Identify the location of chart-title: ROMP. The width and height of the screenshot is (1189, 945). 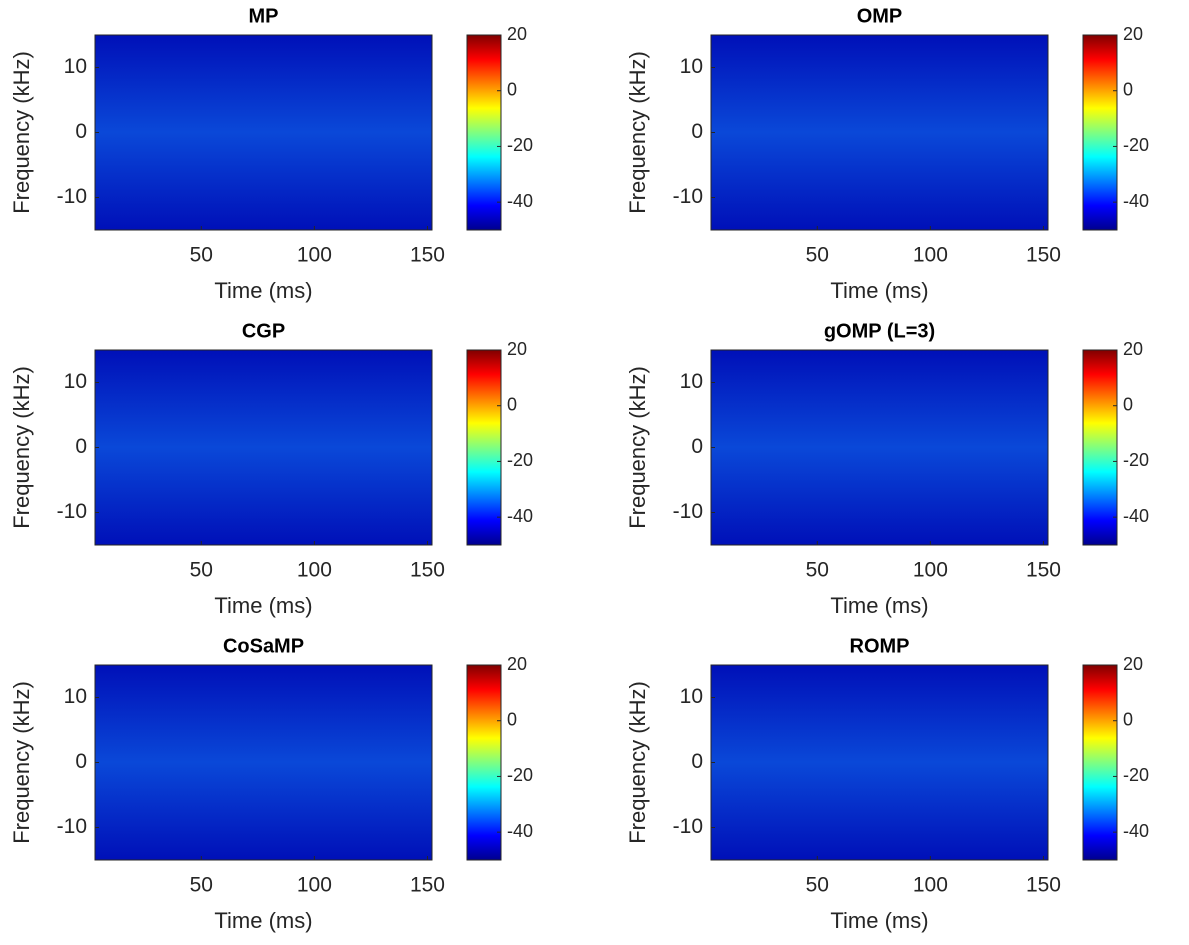
(880, 646).